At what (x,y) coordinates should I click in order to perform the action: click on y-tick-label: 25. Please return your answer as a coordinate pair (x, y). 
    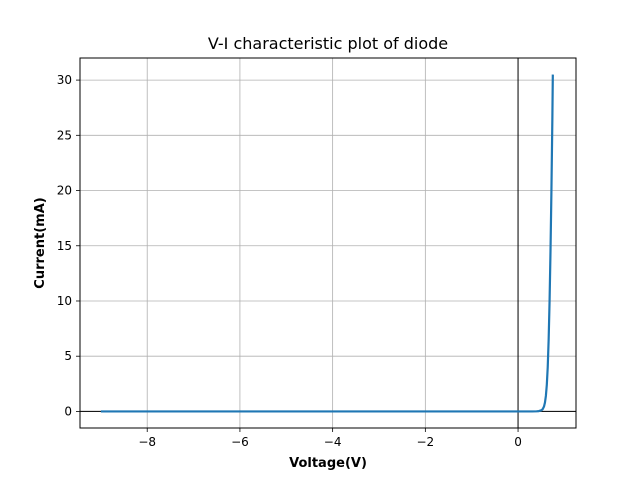
    Looking at the image, I should click on (64, 135).